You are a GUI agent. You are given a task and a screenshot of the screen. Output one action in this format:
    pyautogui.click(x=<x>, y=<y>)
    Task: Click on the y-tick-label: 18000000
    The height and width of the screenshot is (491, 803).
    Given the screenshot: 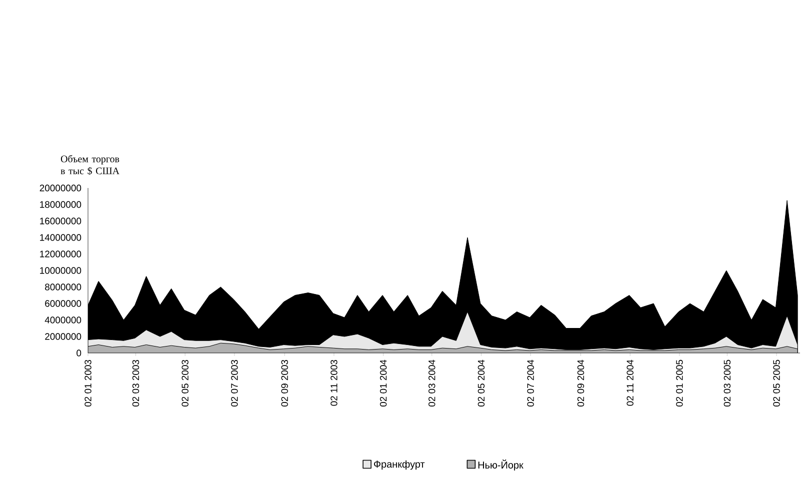 What is the action you would take?
    pyautogui.click(x=61, y=204)
    